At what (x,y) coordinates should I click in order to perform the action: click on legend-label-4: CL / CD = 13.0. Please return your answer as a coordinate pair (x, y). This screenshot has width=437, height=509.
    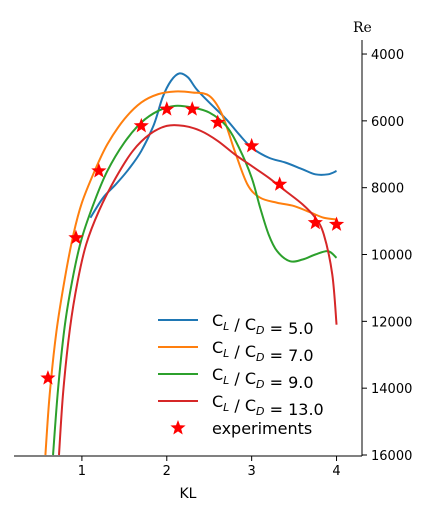
    Looking at the image, I should click on (268, 405).